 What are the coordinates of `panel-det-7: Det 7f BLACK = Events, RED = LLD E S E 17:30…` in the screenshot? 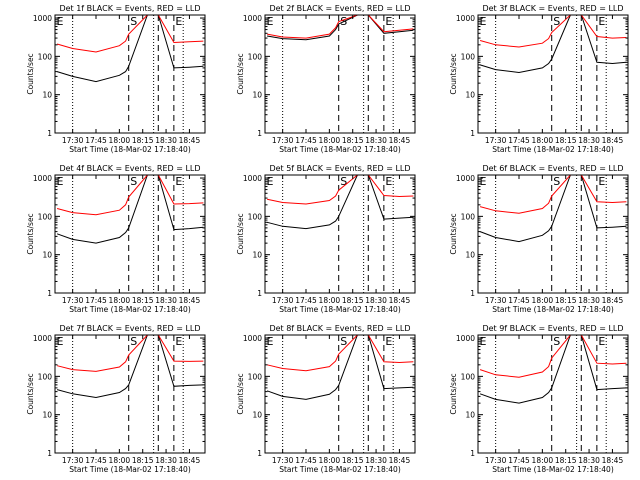 It's located at (116, 399).